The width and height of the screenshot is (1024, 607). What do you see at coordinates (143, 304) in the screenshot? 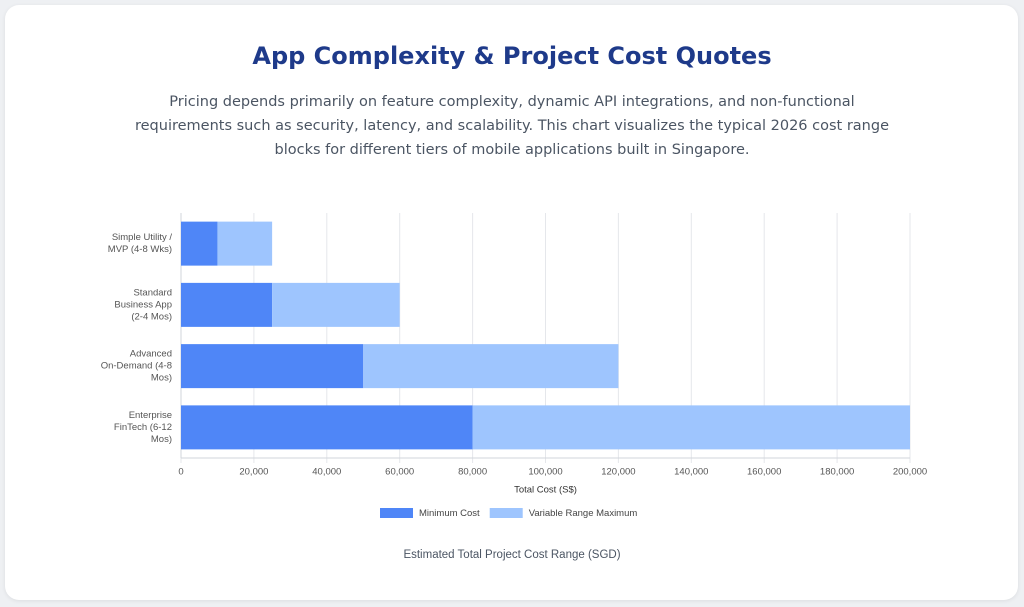
I see `y-tick-label: Business App` at bounding box center [143, 304].